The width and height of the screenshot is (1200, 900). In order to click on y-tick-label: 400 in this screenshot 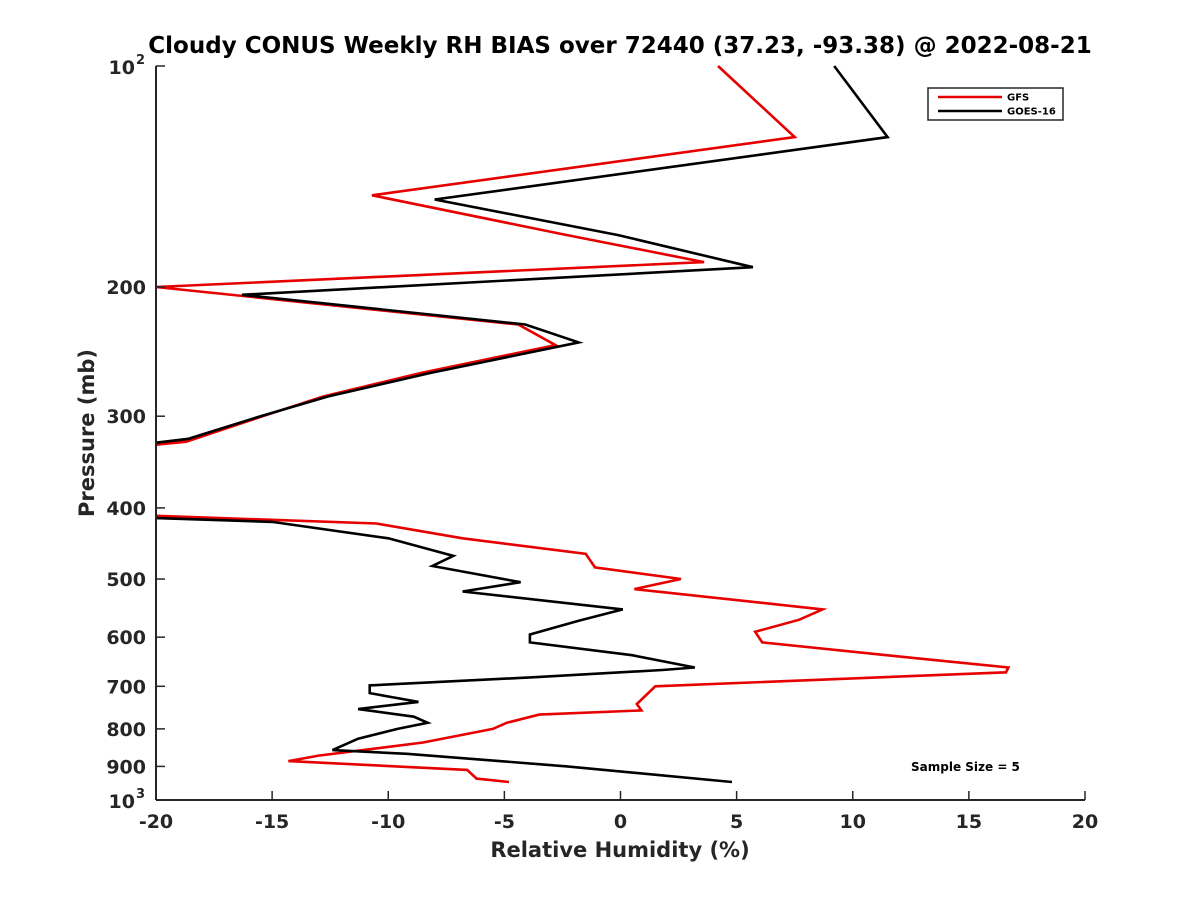, I will do `click(126, 509)`.